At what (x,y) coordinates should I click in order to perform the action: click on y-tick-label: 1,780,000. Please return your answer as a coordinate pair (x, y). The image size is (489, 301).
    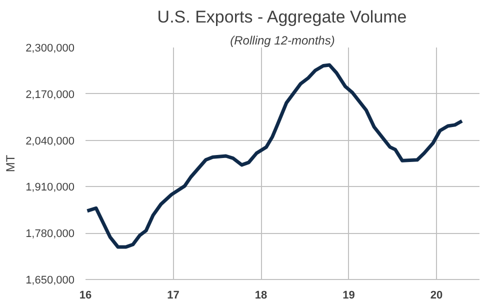
    Looking at the image, I should click on (50, 234).